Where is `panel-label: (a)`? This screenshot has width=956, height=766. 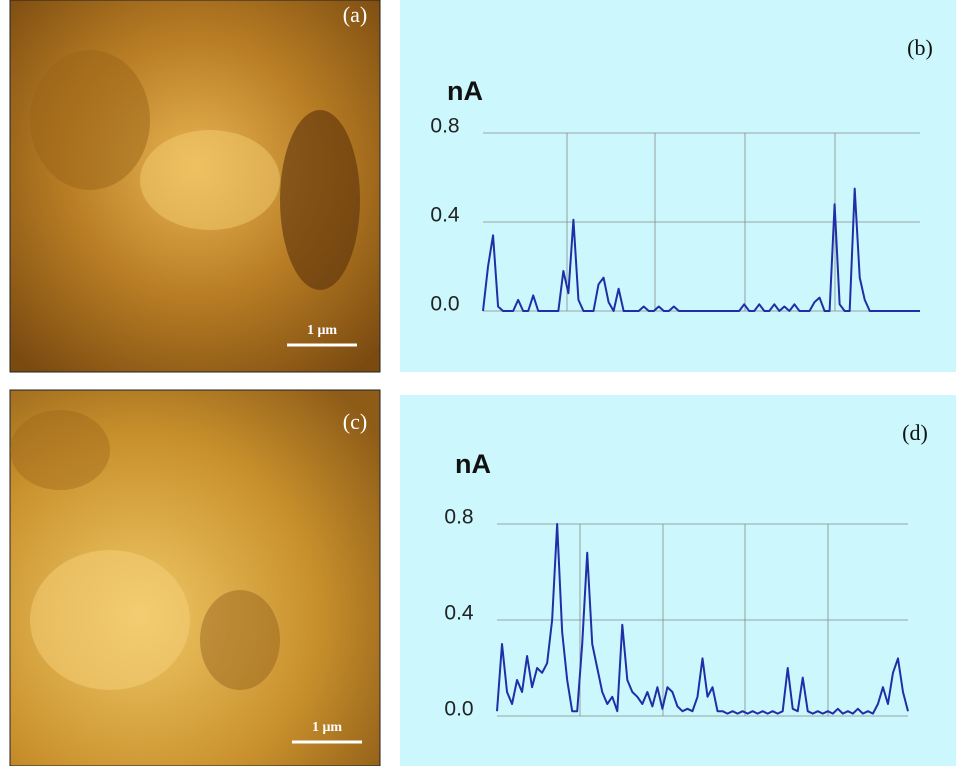
panel-label: (a) is located at coordinates (355, 14).